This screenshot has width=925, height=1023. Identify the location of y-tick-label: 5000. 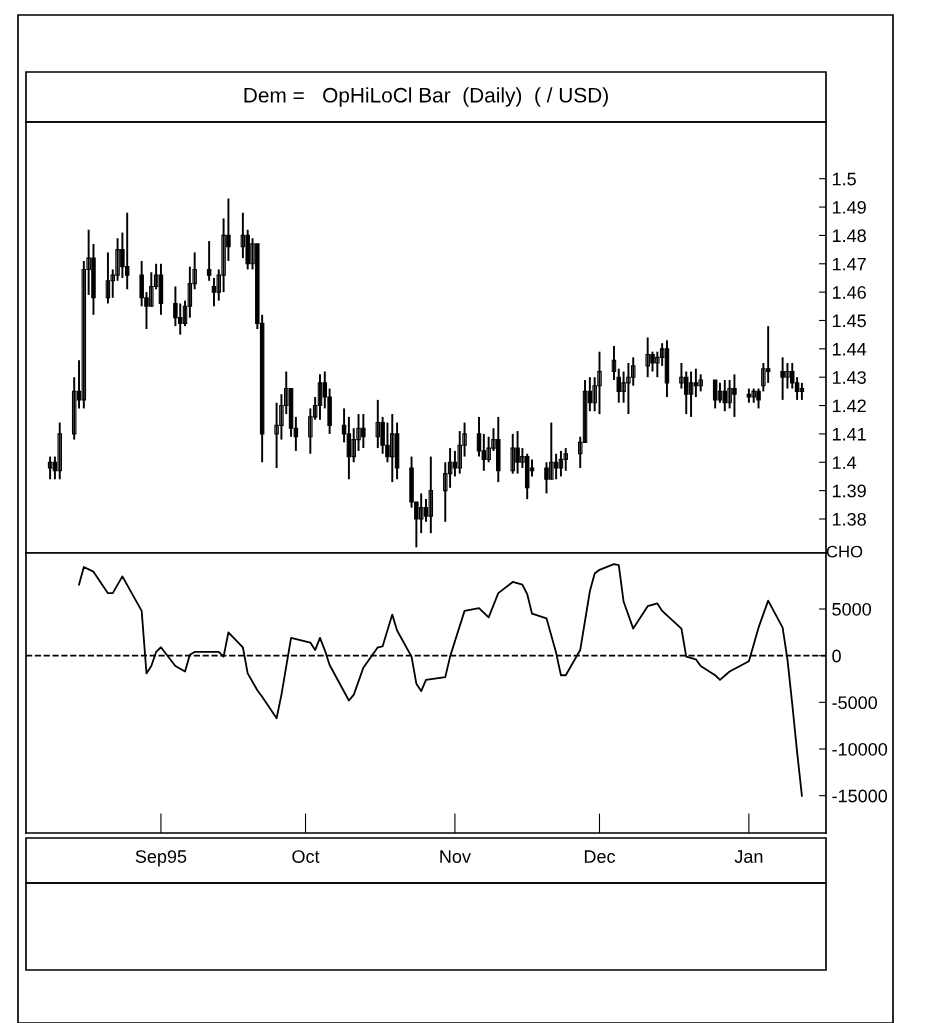
(852, 609).